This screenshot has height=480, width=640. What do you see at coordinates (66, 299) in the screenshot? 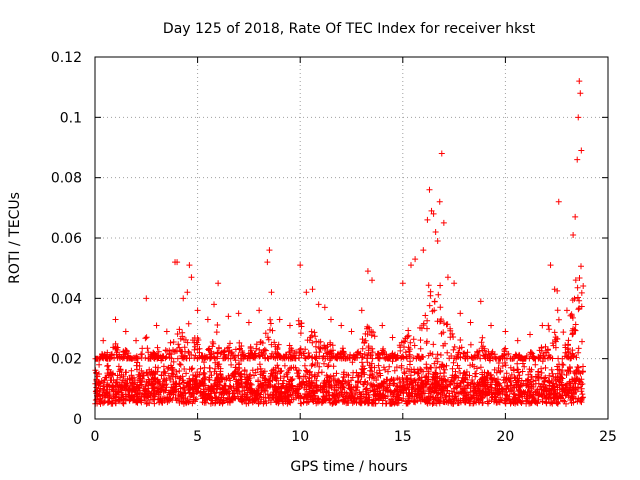
I see `y-tick-label: 0.04` at bounding box center [66, 299].